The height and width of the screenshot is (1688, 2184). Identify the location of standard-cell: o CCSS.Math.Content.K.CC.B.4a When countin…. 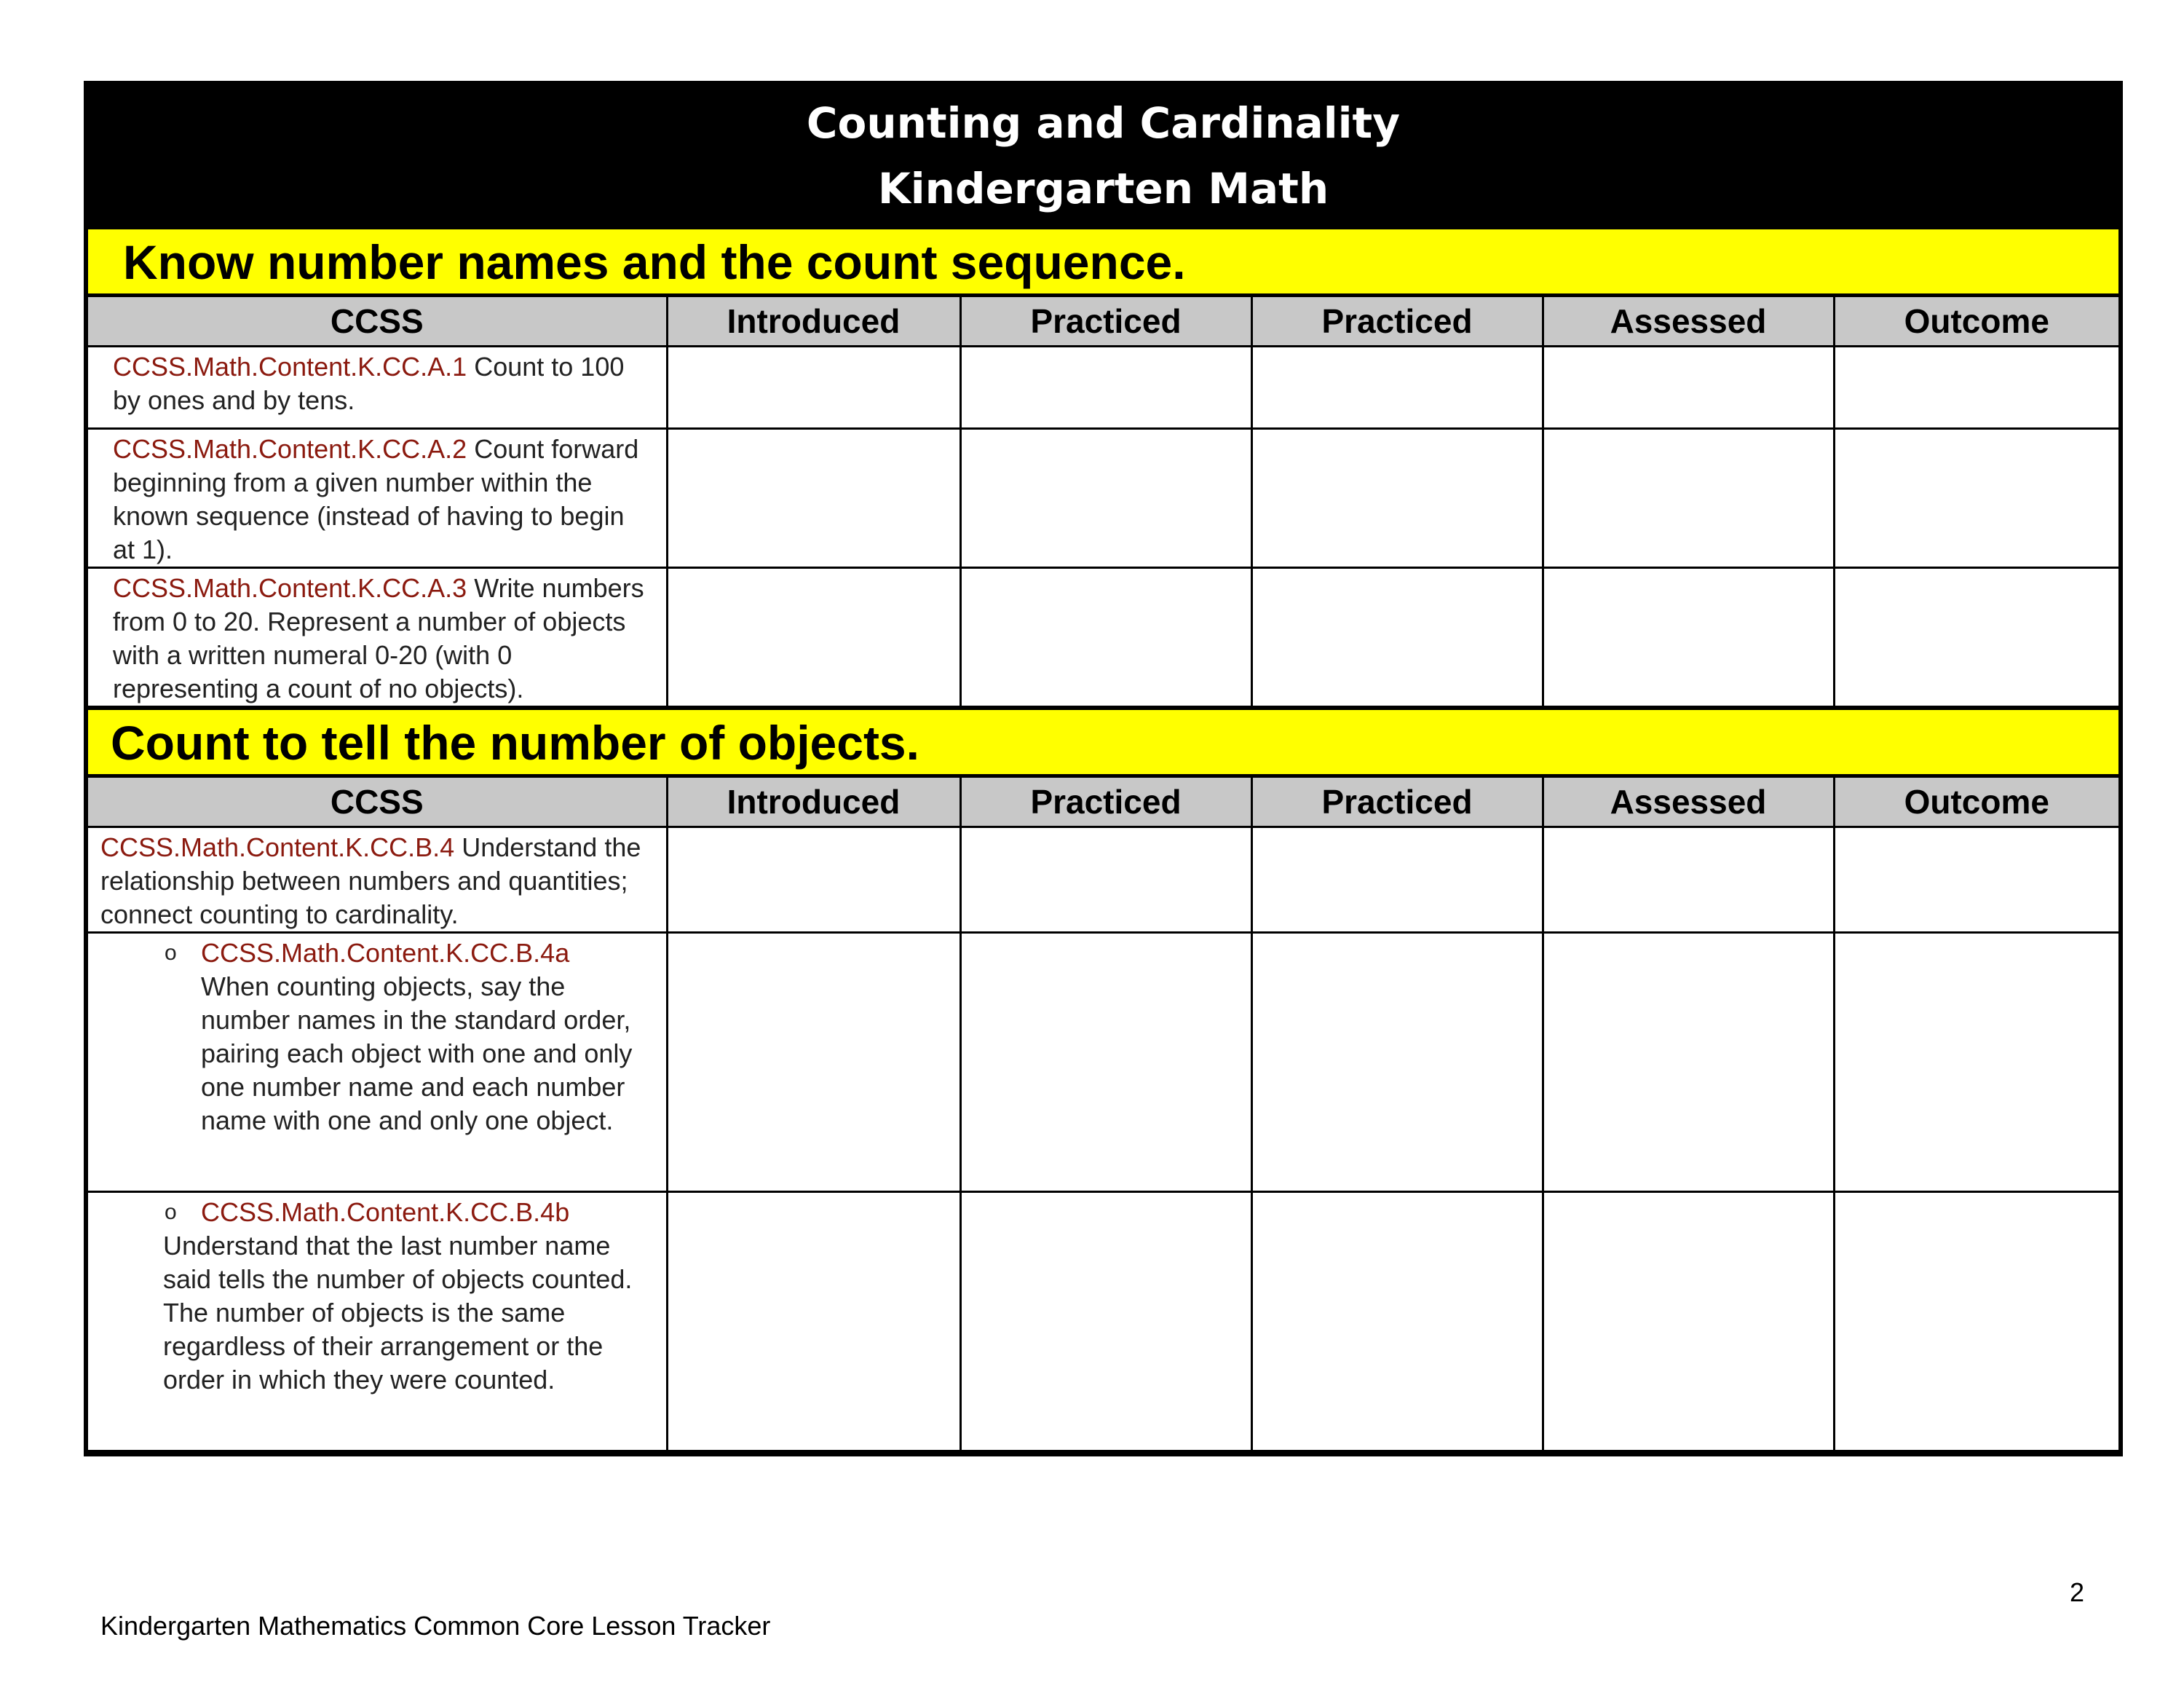
(378, 1062).